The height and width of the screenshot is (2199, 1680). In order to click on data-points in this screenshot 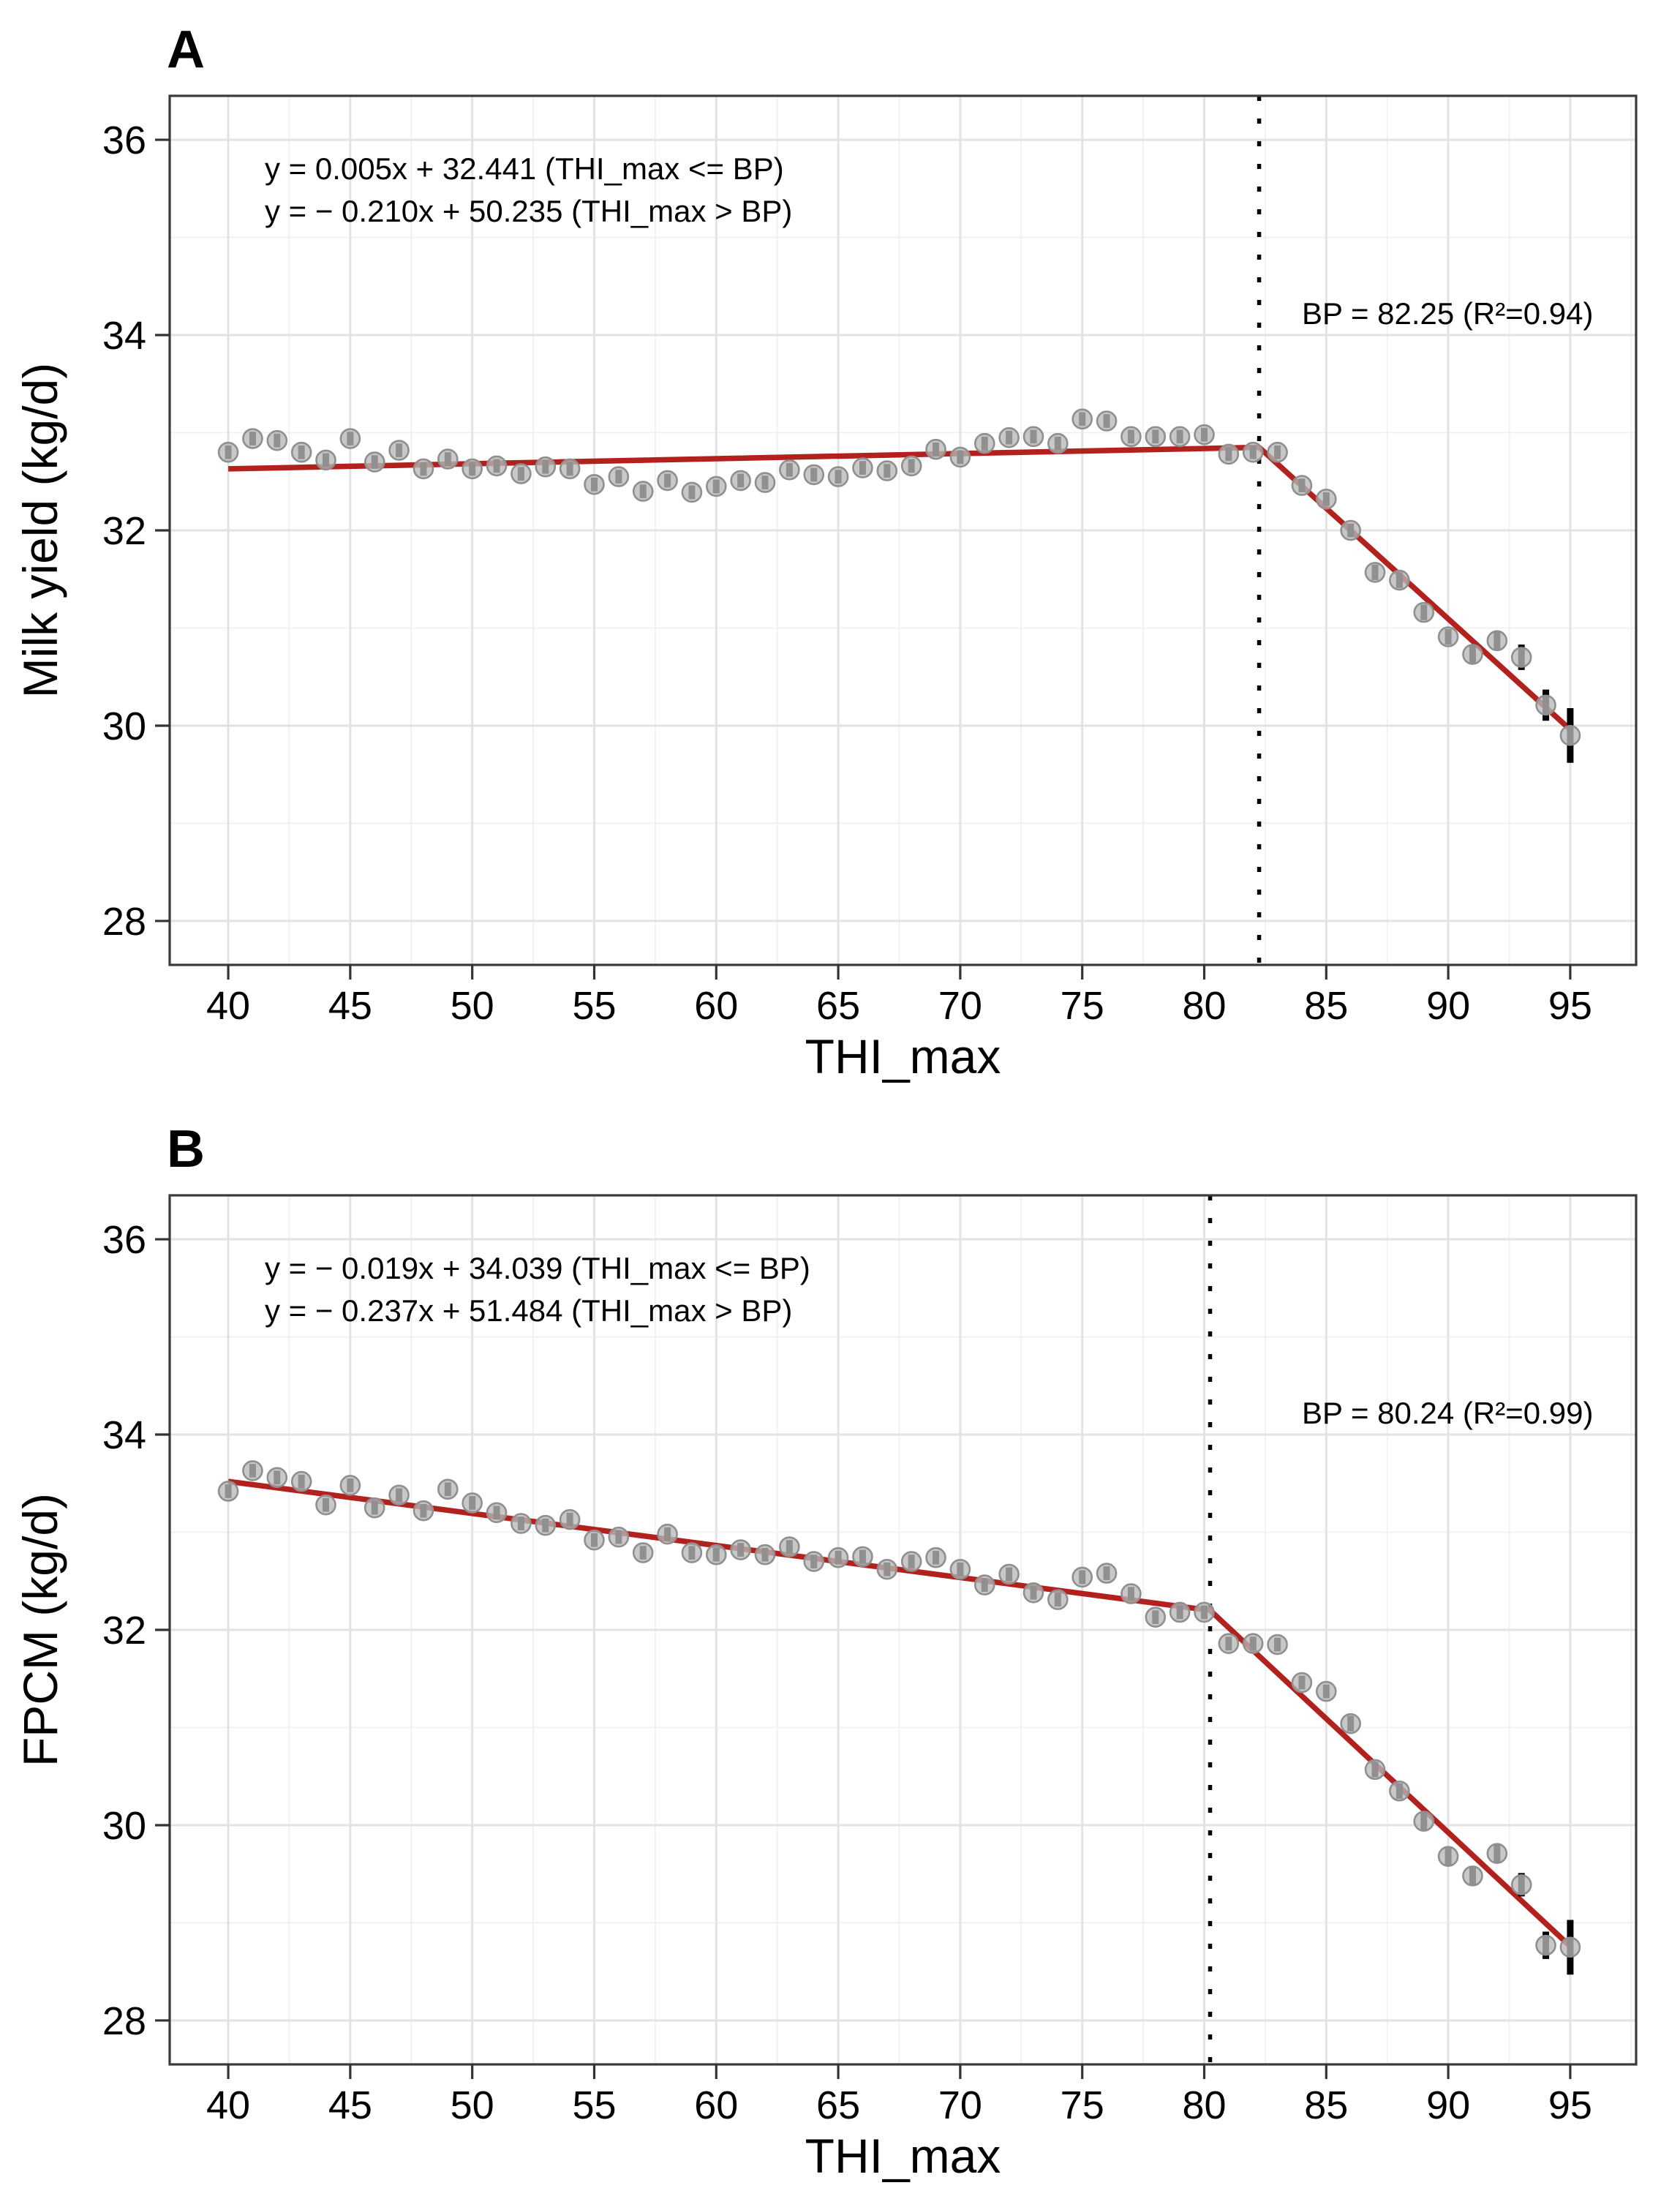, I will do `click(899, 585)`.